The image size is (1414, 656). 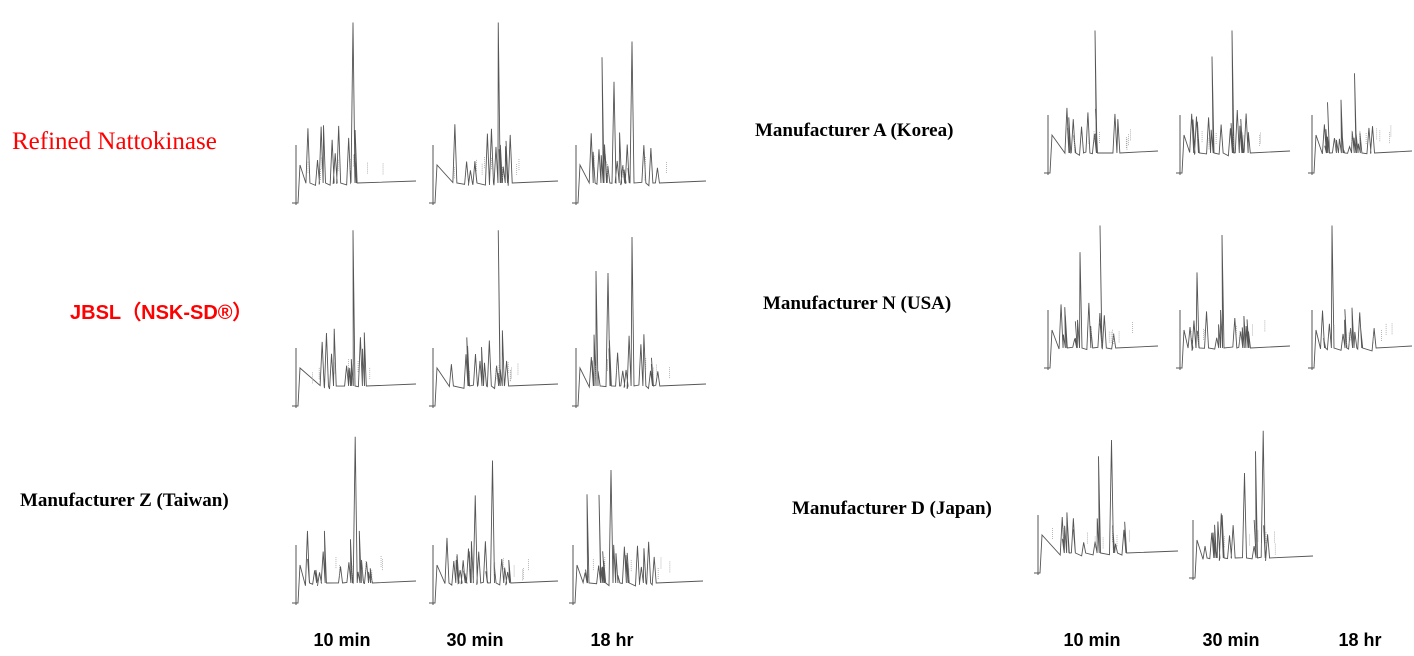 I want to click on chromatogram-refined-10min, so click(x=354, y=113).